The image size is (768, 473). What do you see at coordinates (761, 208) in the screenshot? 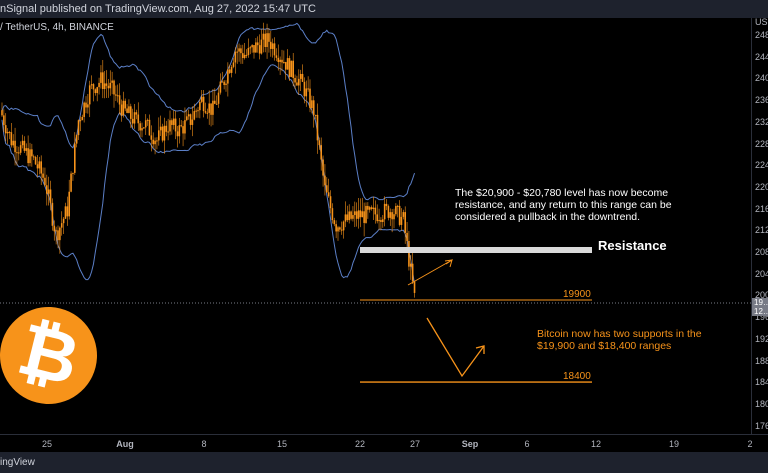
I see `price-tick: 21600` at bounding box center [761, 208].